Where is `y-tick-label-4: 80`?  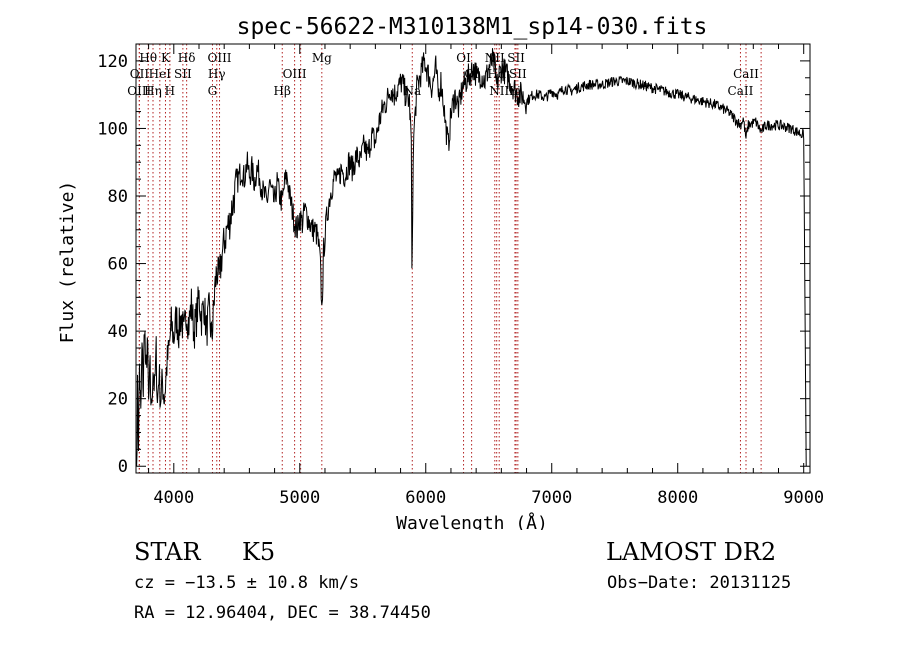 y-tick-label-4: 80 is located at coordinates (118, 197).